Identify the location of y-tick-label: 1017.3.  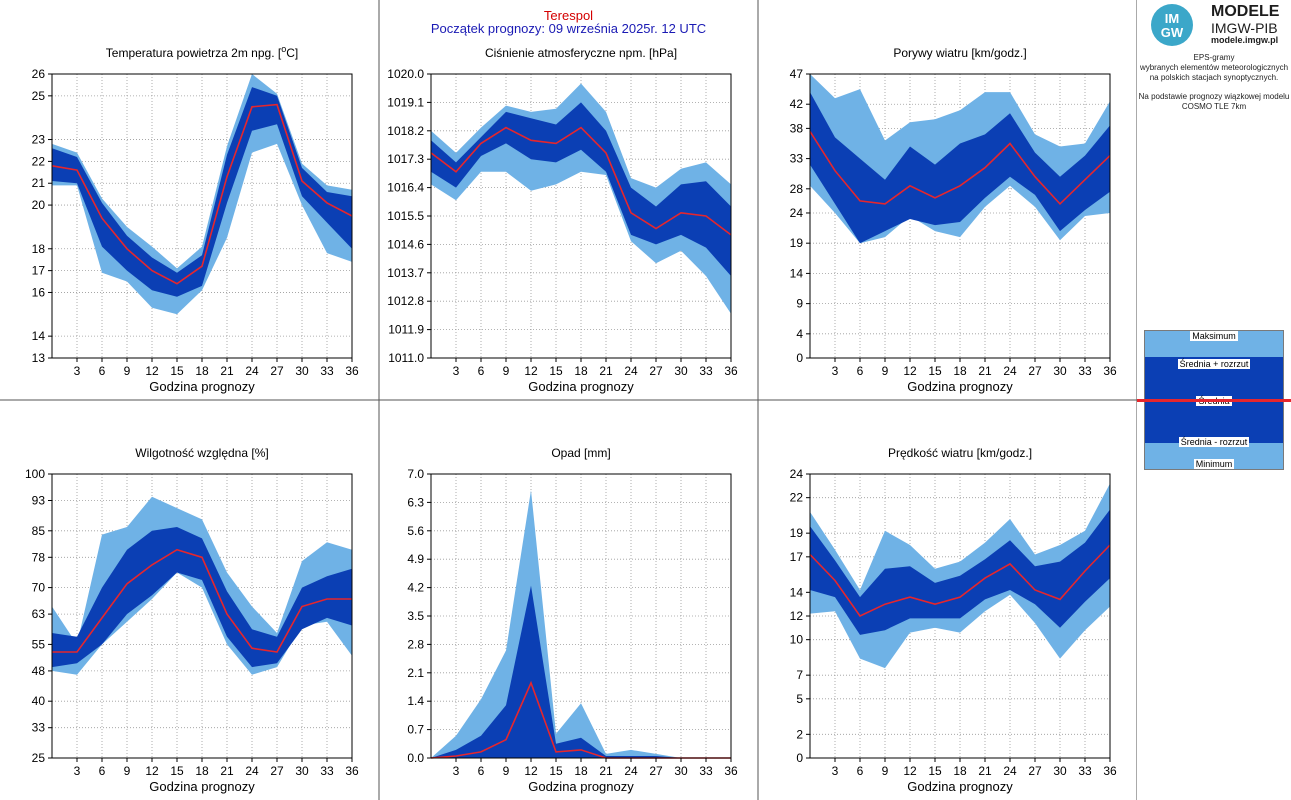
(405, 159).